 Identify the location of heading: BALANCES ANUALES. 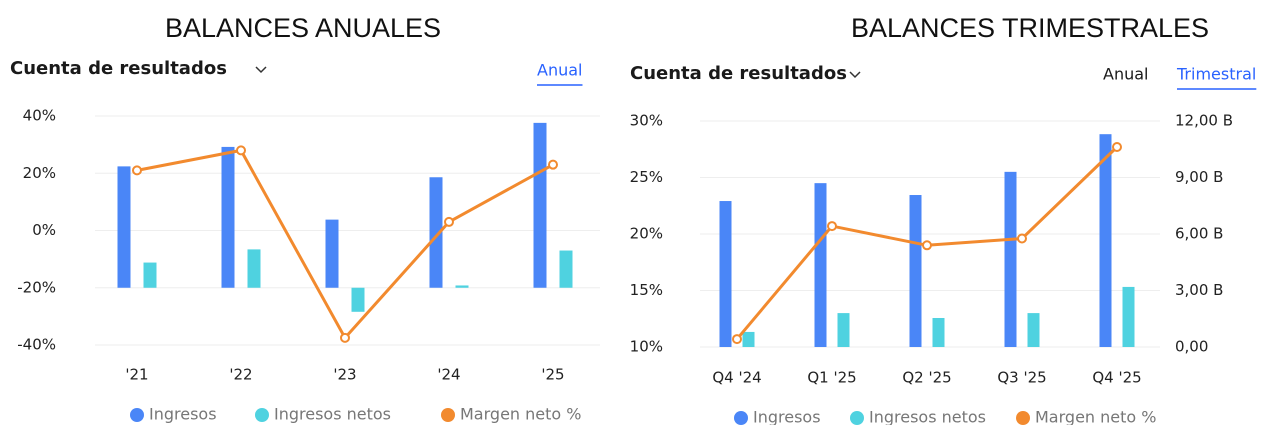
(303, 28).